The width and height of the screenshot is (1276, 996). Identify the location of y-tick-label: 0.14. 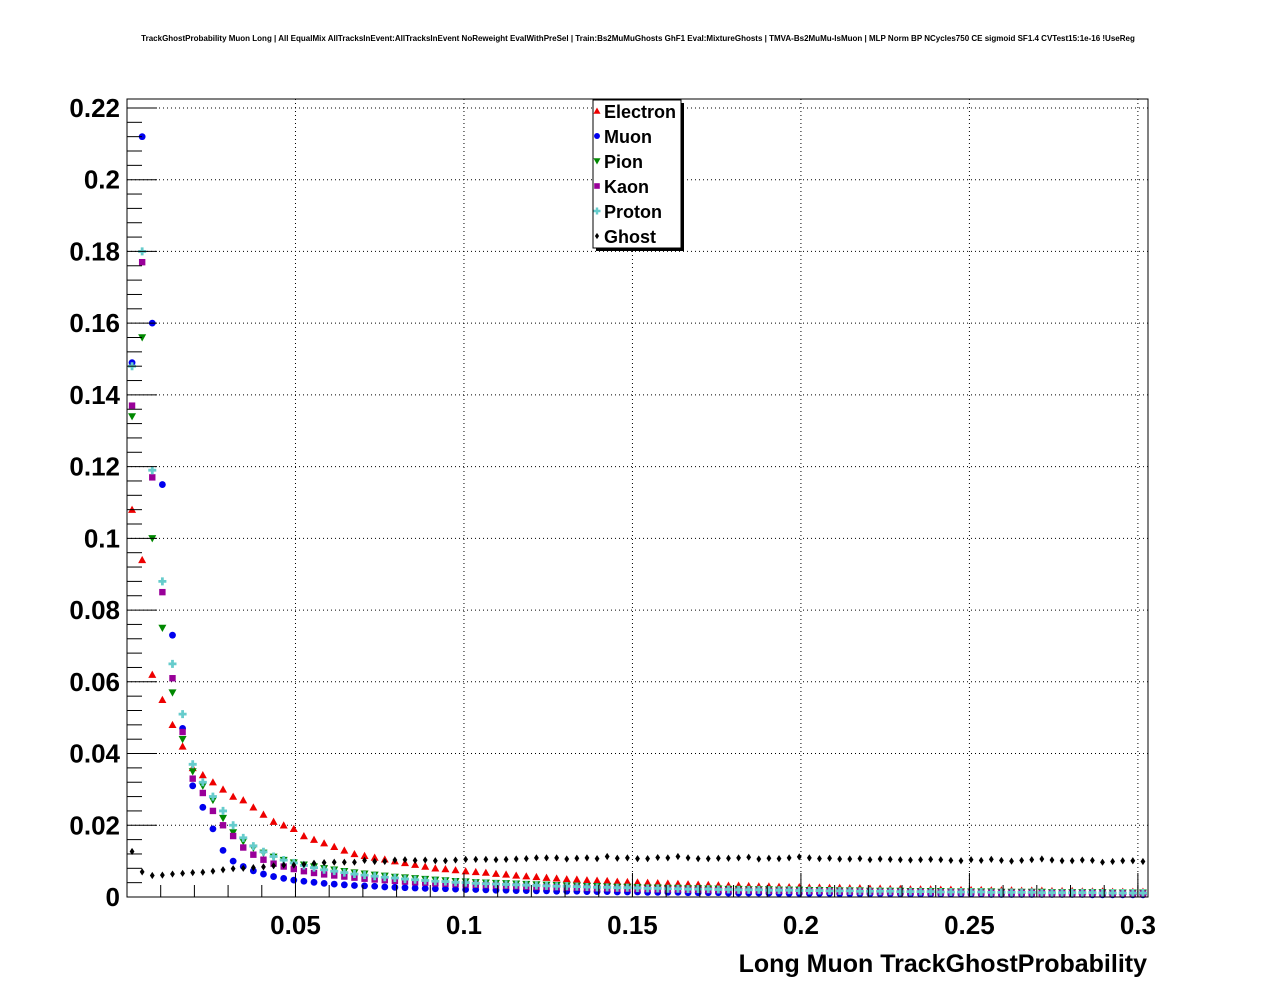
(94, 395).